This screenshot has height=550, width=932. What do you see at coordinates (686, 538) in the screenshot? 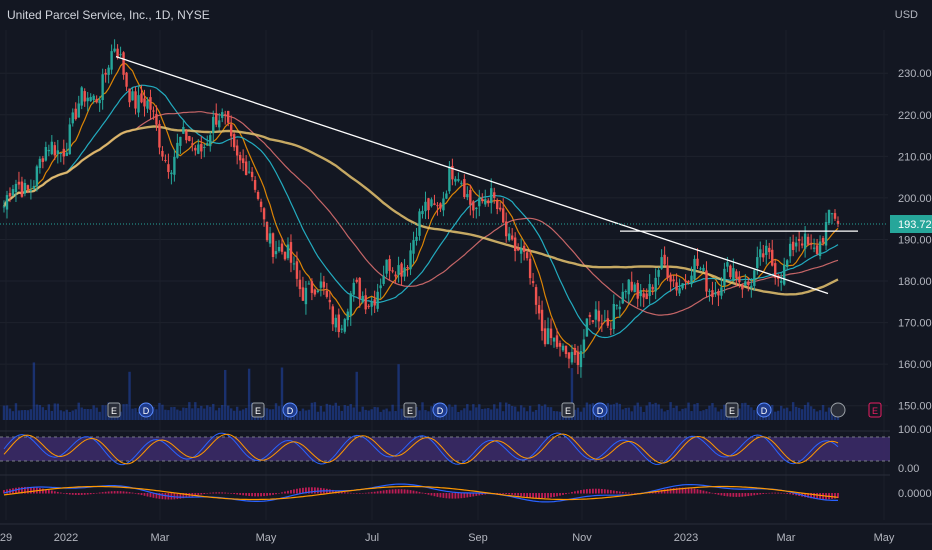
I see `time-tick: 2023` at bounding box center [686, 538].